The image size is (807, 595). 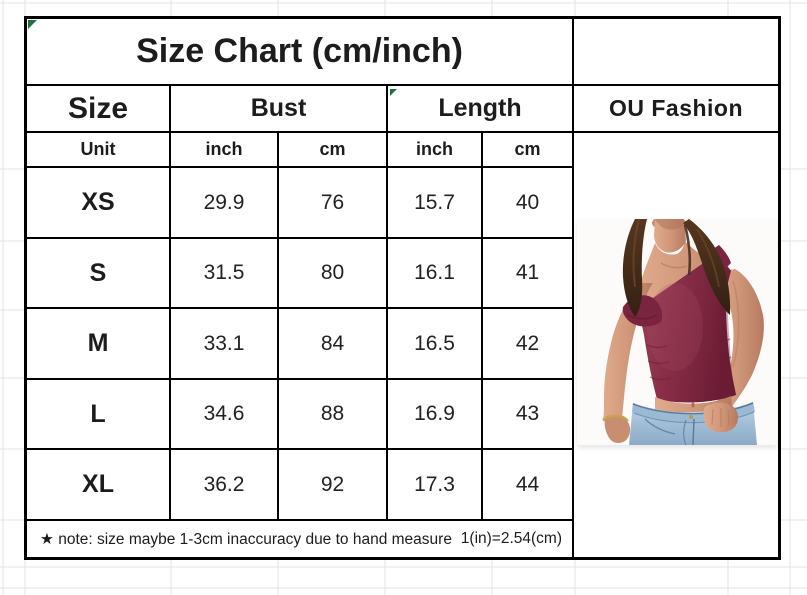 I want to click on cell-xl-bust-inch: 36.2, so click(x=225, y=485).